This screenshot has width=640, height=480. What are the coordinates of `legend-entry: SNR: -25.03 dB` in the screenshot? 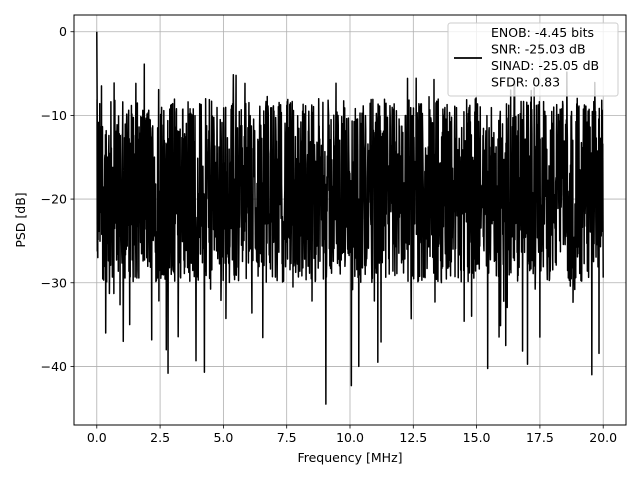 It's located at (538, 49).